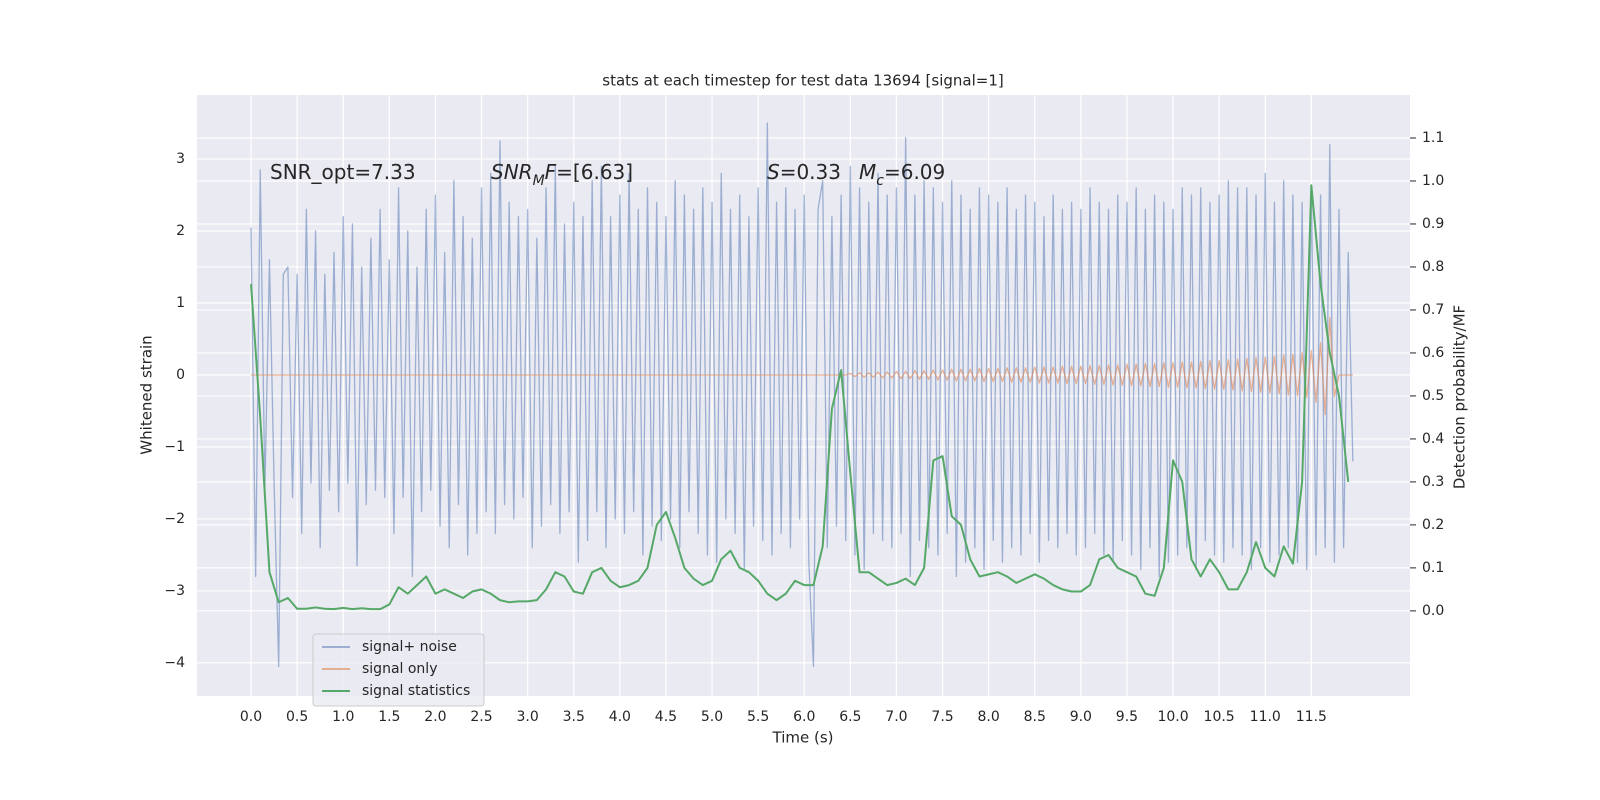  Describe the element at coordinates (1433, 611) in the screenshot. I see `y2-tick-label: 0.0` at that location.